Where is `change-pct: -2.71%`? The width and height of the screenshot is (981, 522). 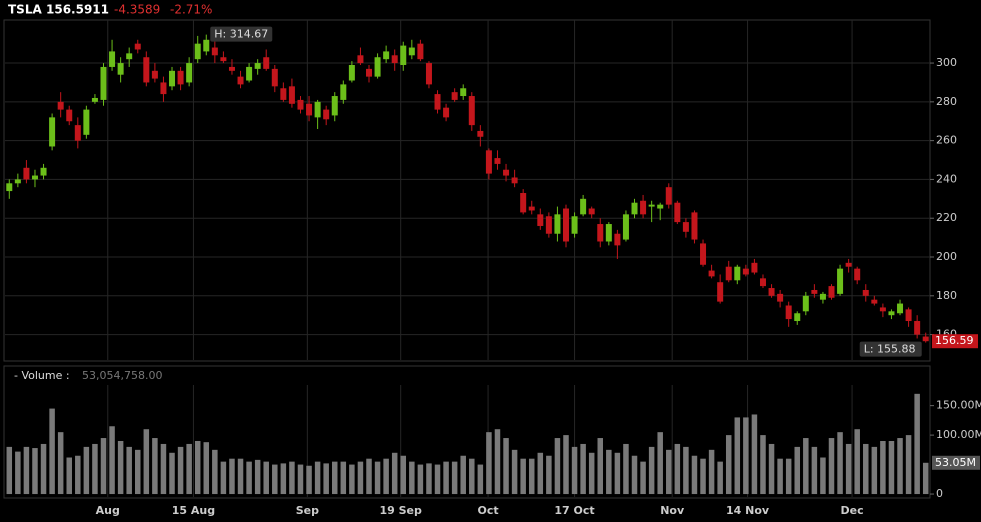 change-pct: -2.71% is located at coordinates (191, 10).